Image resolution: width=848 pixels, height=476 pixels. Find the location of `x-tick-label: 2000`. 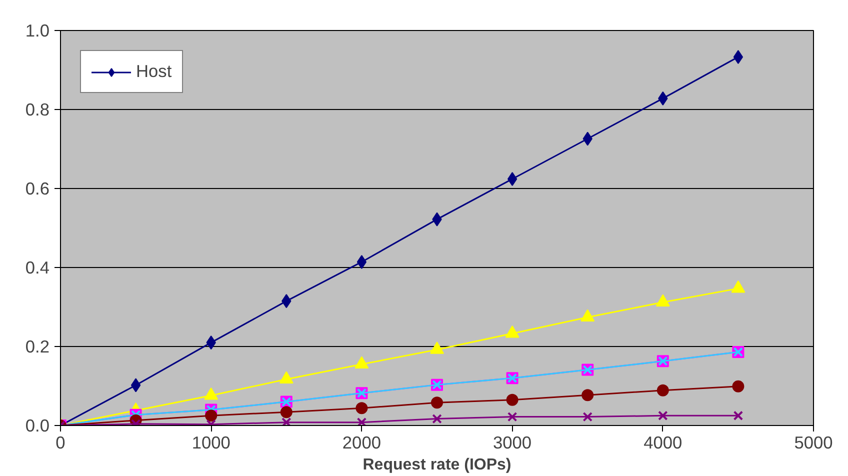

x-tick-label: 2000 is located at coordinates (361, 442).